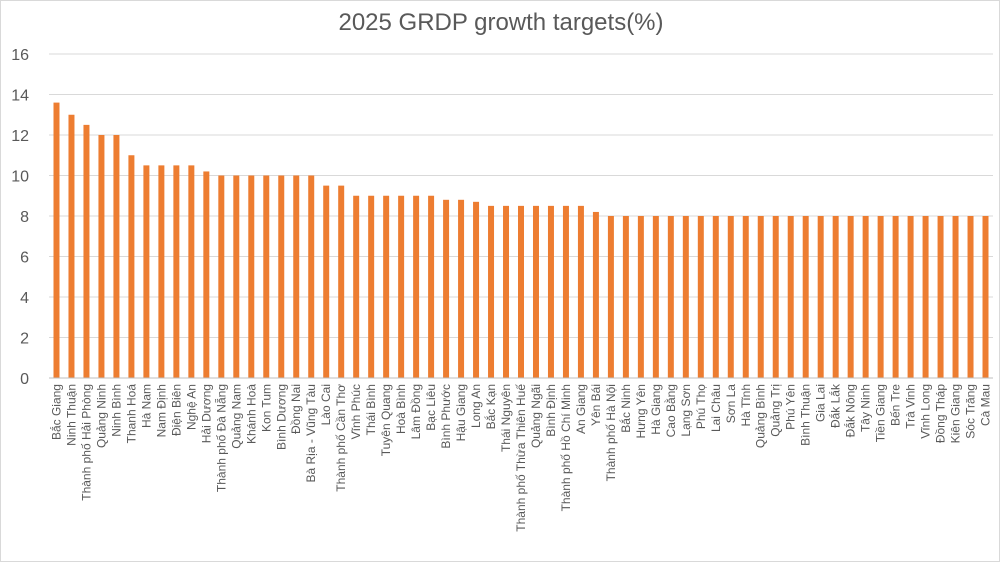 The height and width of the screenshot is (563, 1000). Describe the element at coordinates (835, 405) in the screenshot. I see `x-tick-label: Đắk Lắk` at that location.